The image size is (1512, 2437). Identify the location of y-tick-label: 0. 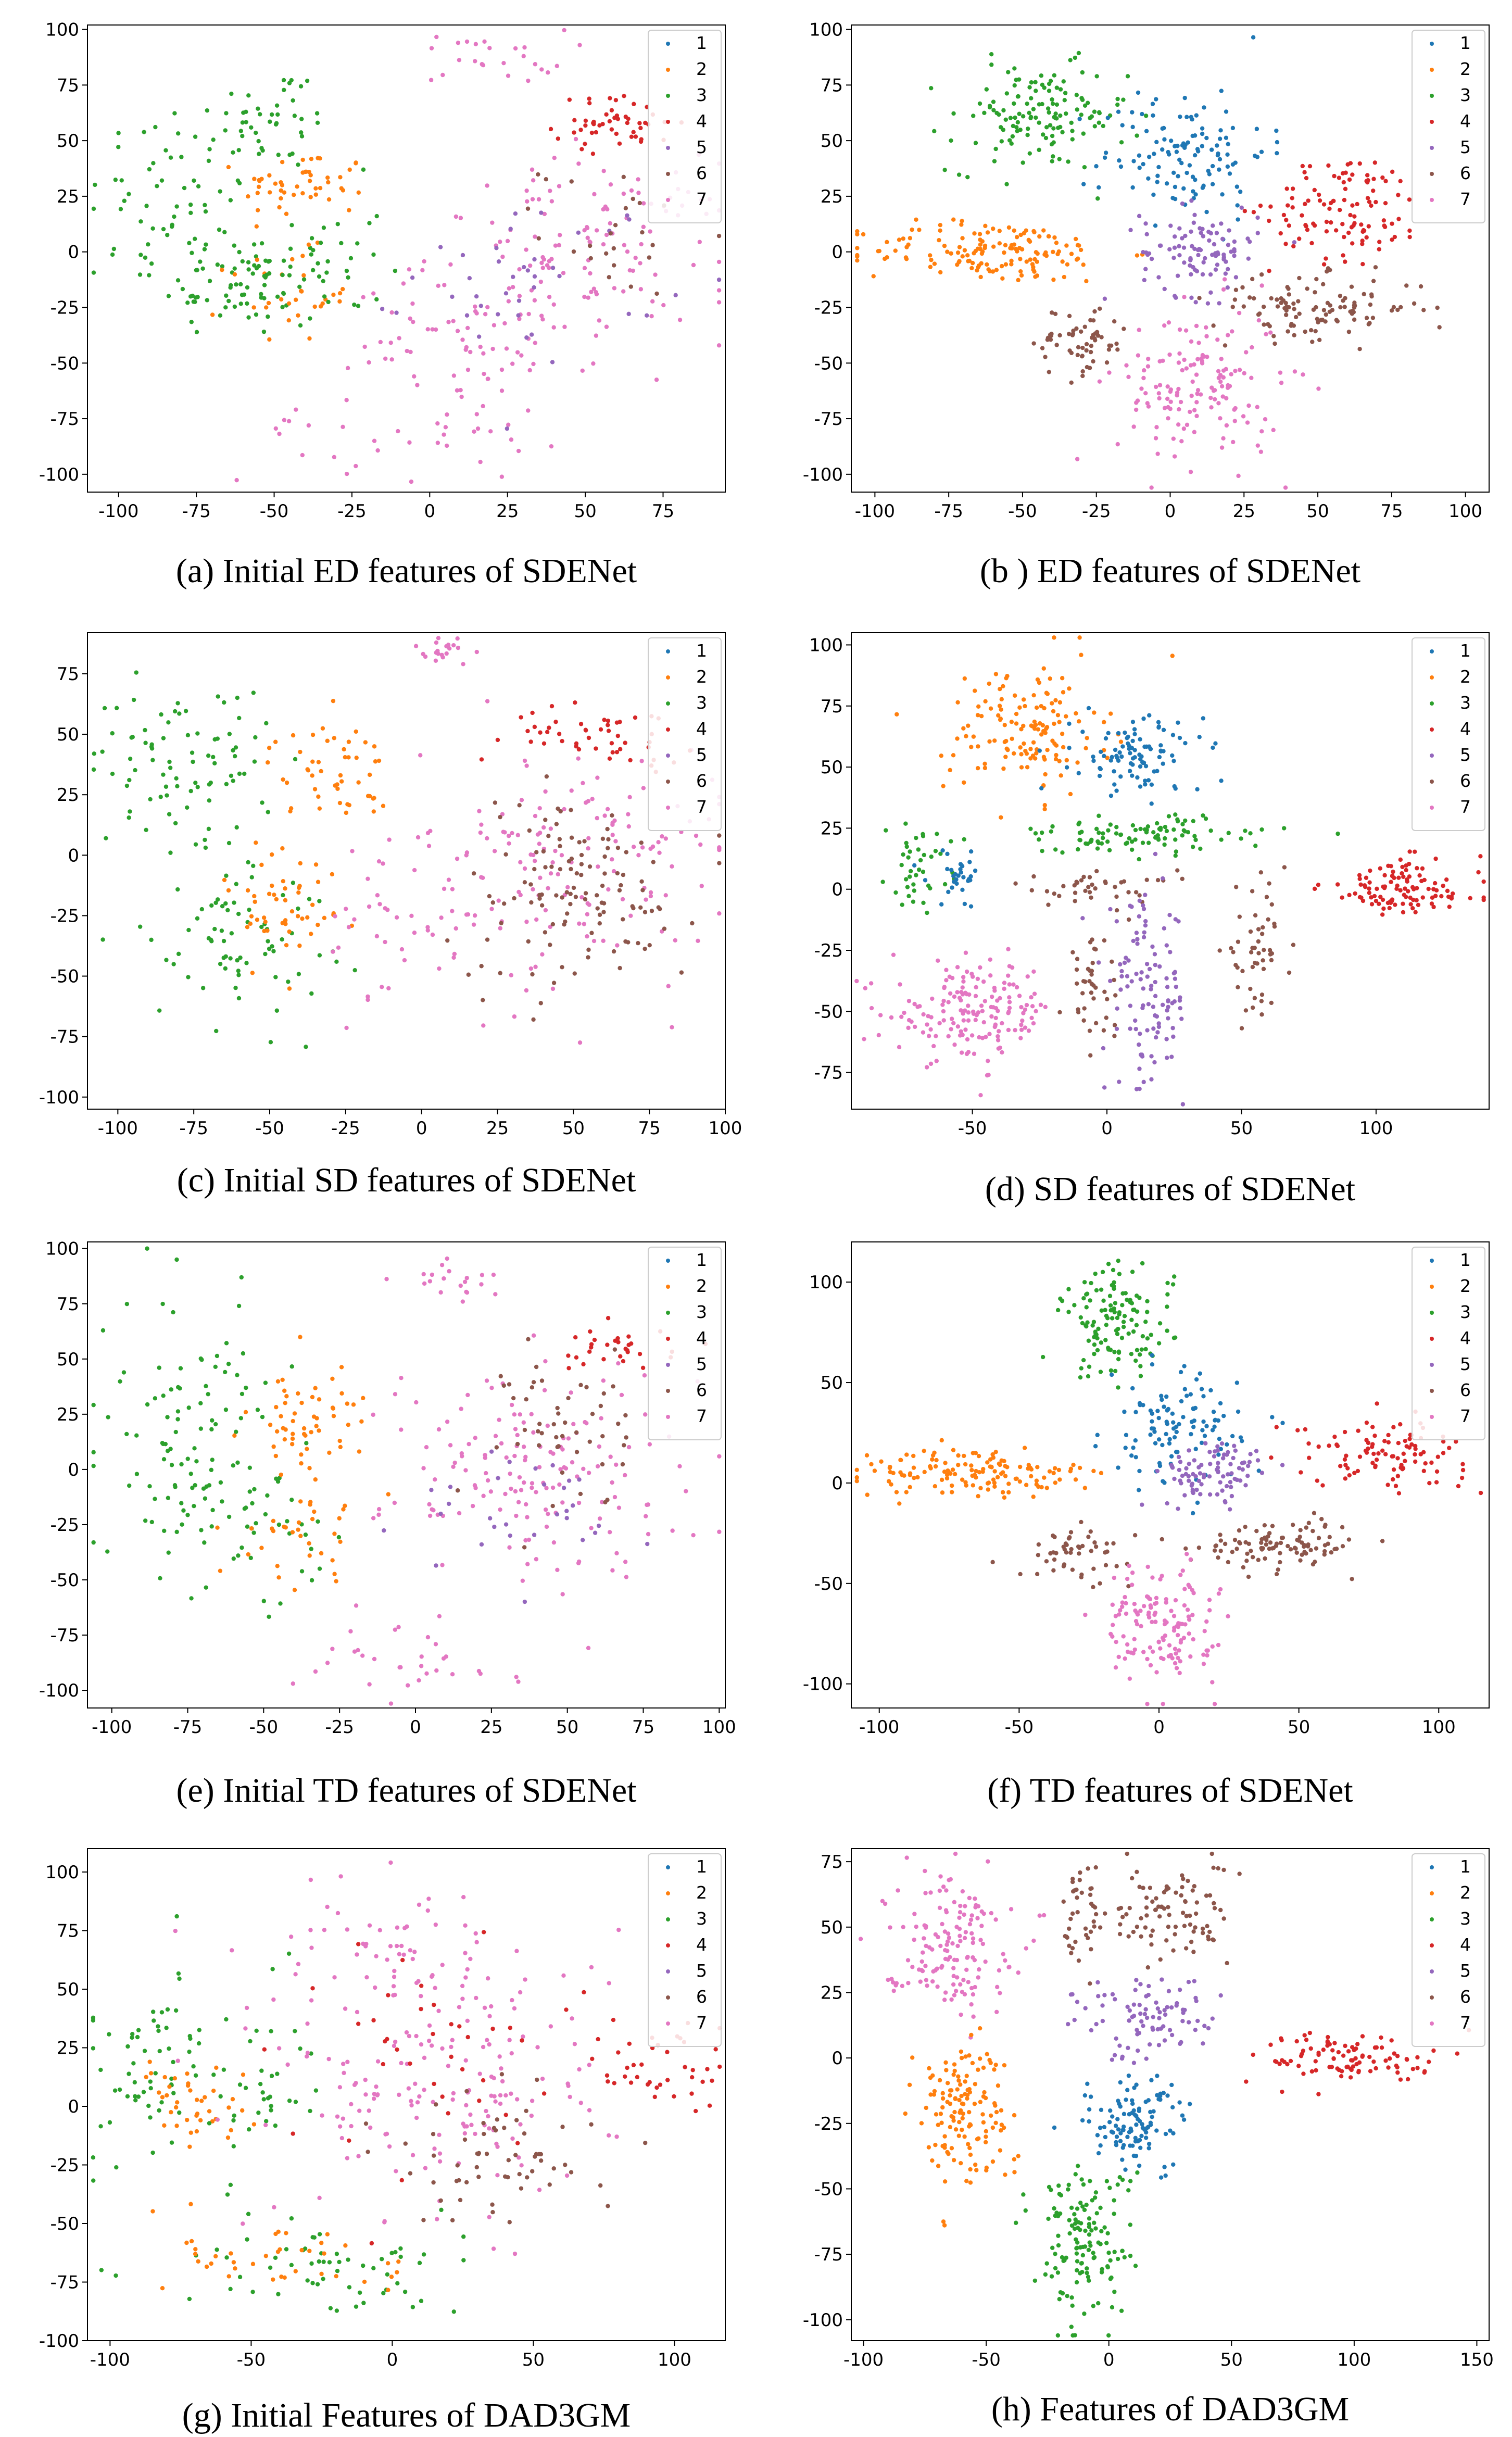
(73, 253).